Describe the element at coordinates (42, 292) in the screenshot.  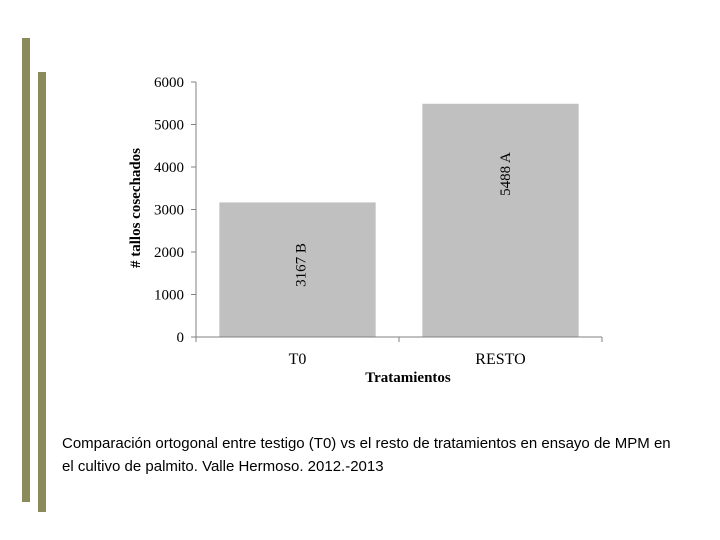
I see `decorative-vertical-bar-right` at that location.